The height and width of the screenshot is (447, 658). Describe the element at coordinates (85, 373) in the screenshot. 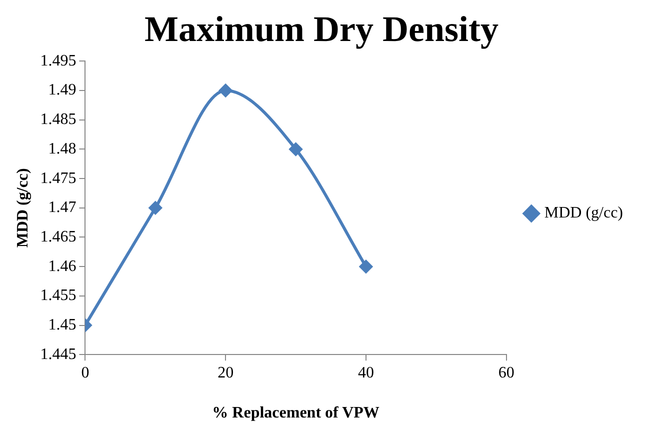

I see `x-tick-label: 0` at that location.